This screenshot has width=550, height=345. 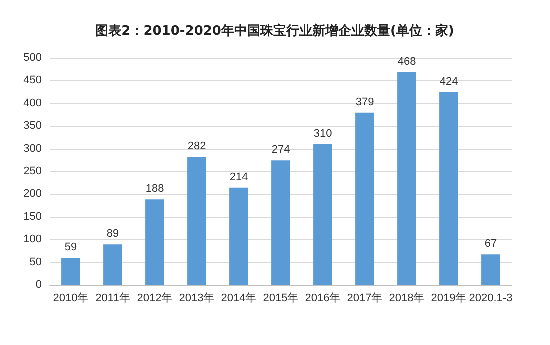 What do you see at coordinates (155, 298) in the screenshot?
I see `x-tick-label: 2012年` at bounding box center [155, 298].